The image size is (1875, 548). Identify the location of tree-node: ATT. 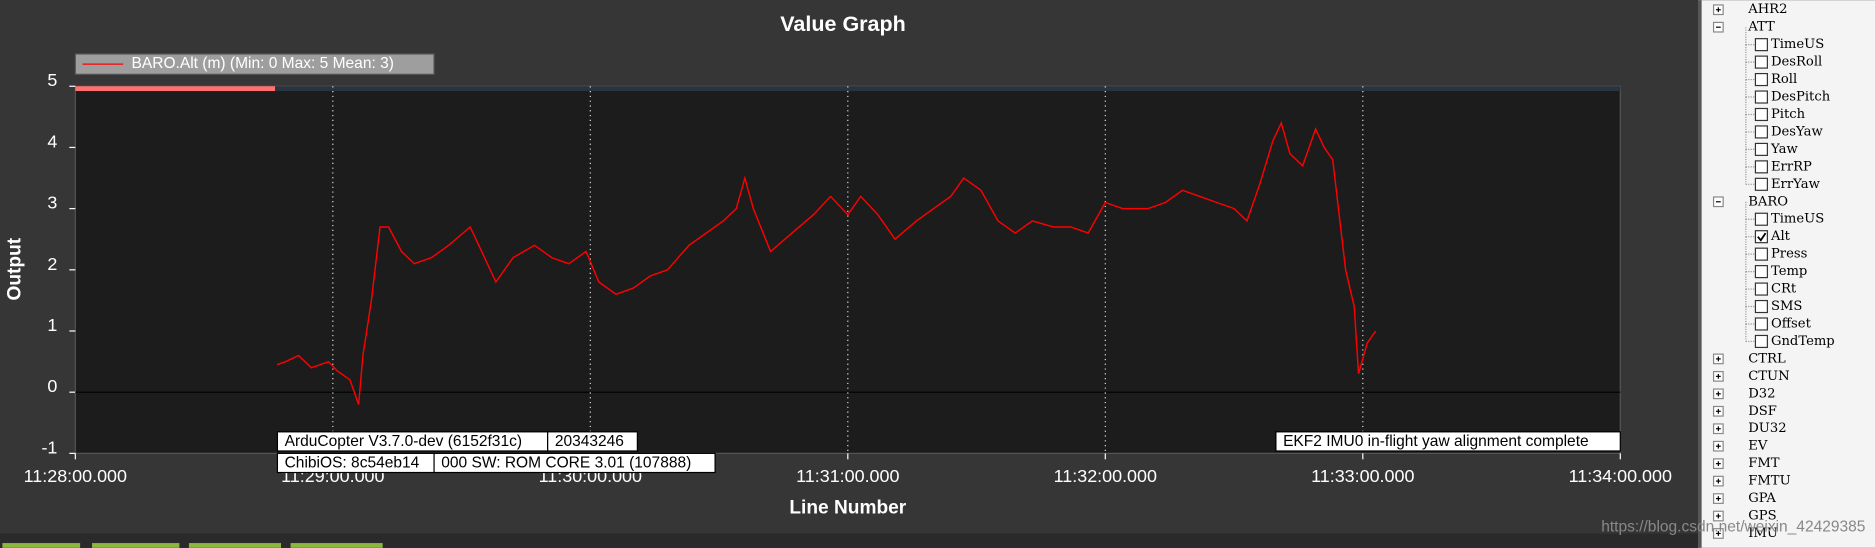
(1761, 27).